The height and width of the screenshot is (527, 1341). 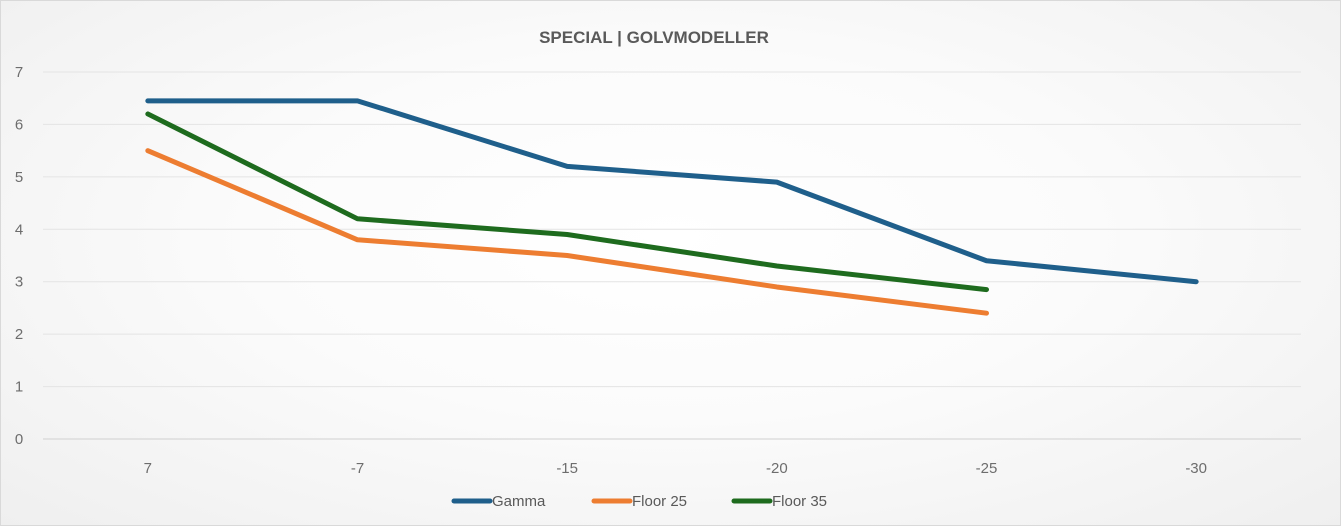 What do you see at coordinates (148, 468) in the screenshot?
I see `x-tick-label: 7` at bounding box center [148, 468].